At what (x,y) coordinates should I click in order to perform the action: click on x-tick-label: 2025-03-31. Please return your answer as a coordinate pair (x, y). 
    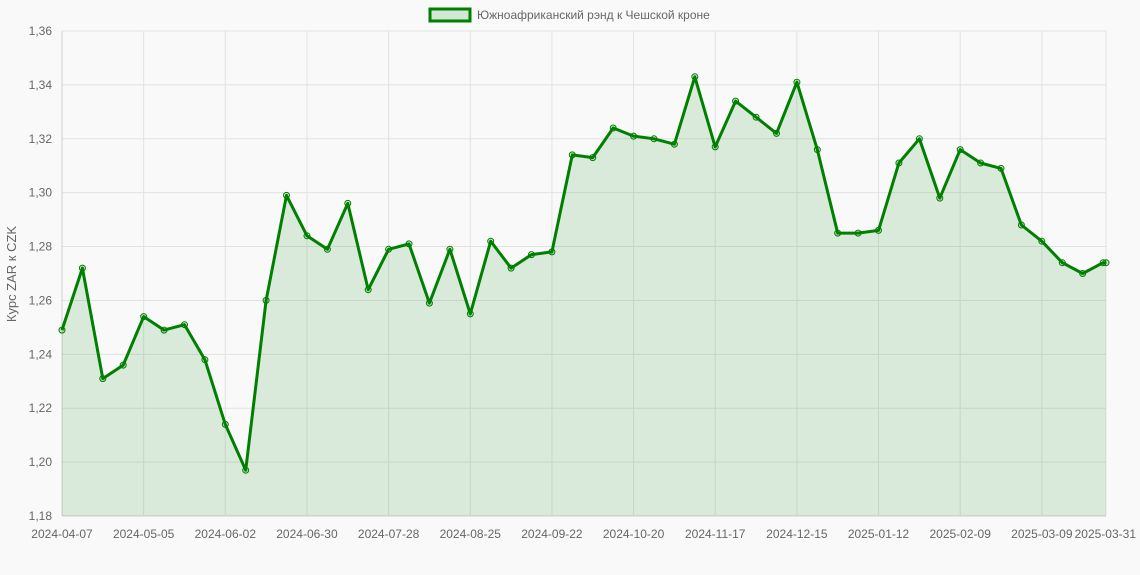
    Looking at the image, I should click on (1106, 534).